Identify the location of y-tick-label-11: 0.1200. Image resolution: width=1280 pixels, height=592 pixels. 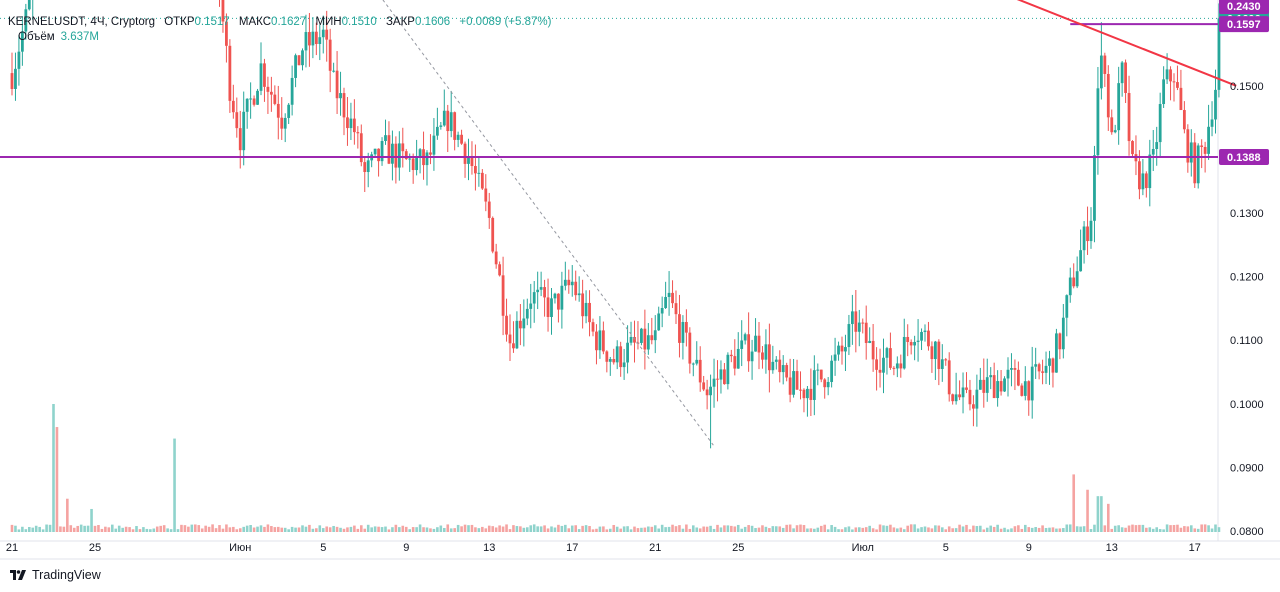
(1247, 278).